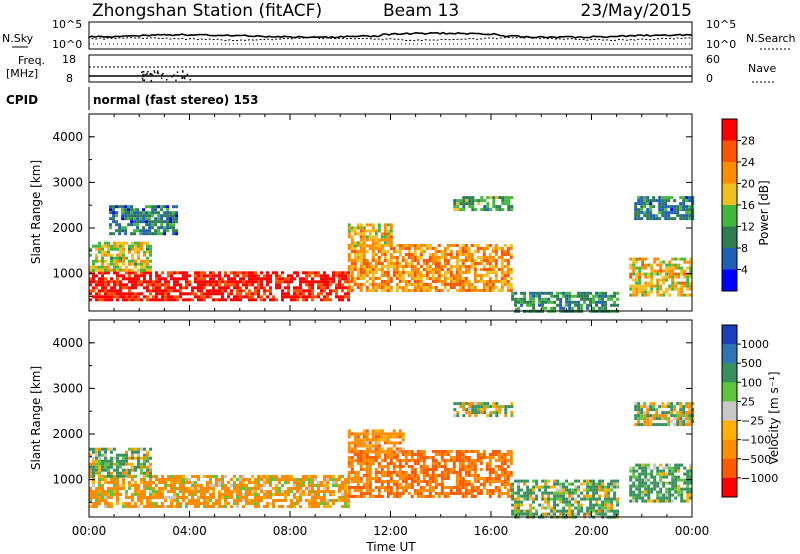 This screenshot has height=554, width=800. Describe the element at coordinates (390, 547) in the screenshot. I see `xaxis-title: Time UT` at that location.